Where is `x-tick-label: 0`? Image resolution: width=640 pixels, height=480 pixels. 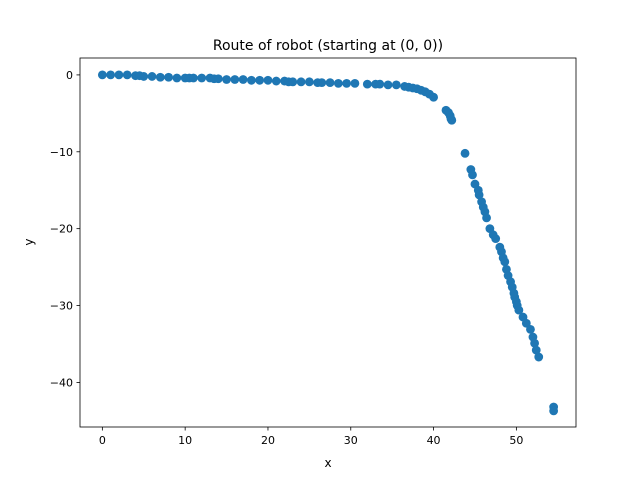
x-tick-label: 0 is located at coordinates (102, 440).